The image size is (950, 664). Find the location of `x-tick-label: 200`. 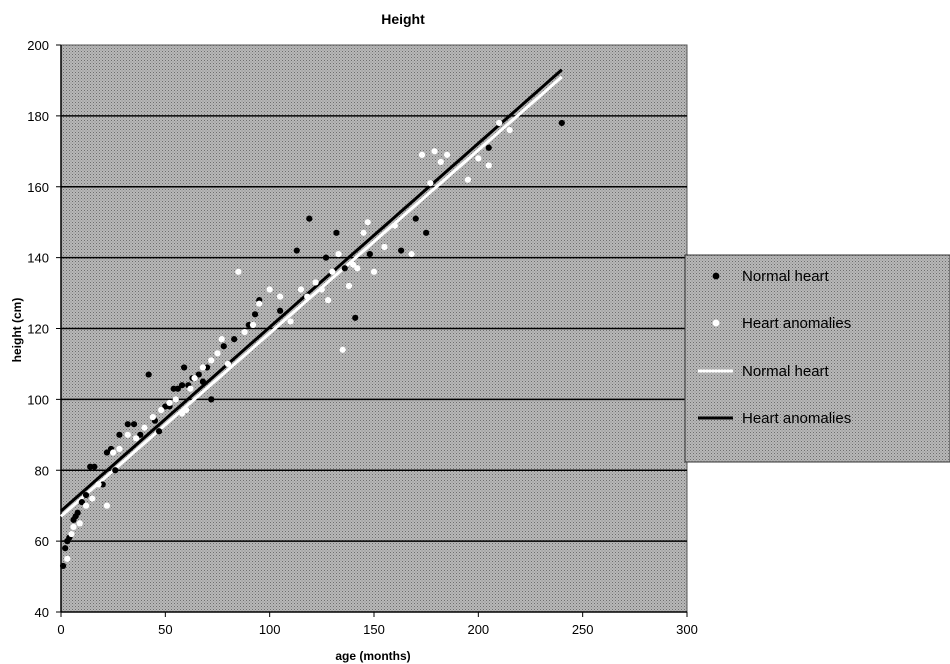

x-tick-label: 200 is located at coordinates (478, 629).